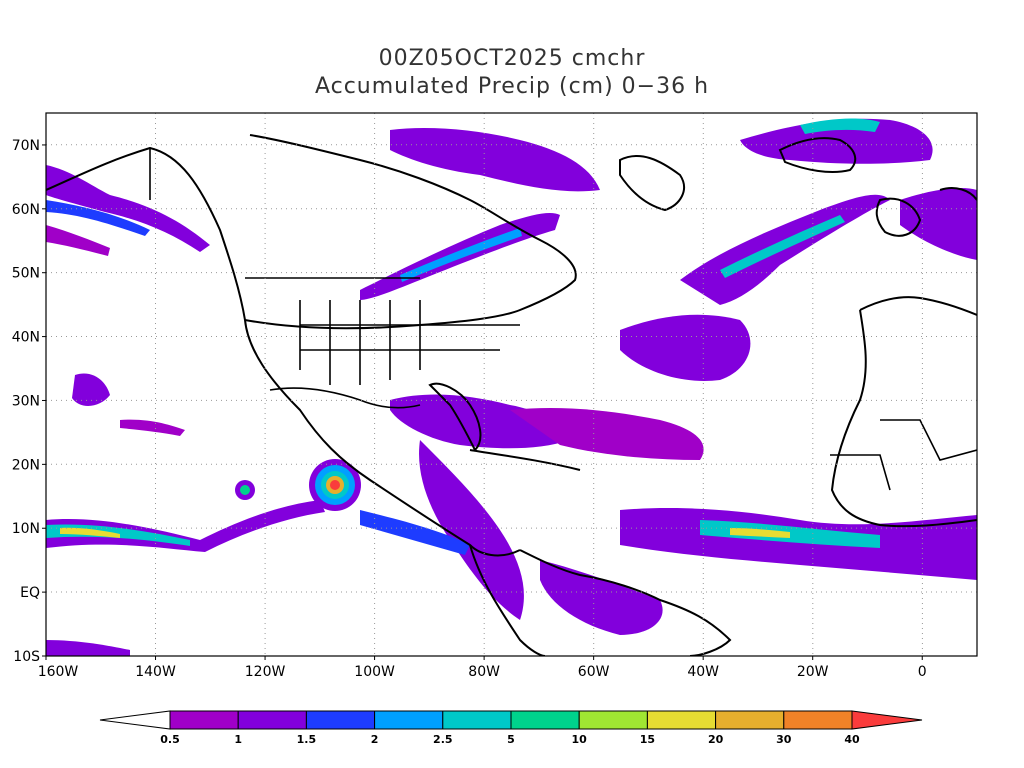 This screenshot has height=768, width=1024. Describe the element at coordinates (135, 720) in the screenshot. I see `colorbar-low-triangle` at that location.